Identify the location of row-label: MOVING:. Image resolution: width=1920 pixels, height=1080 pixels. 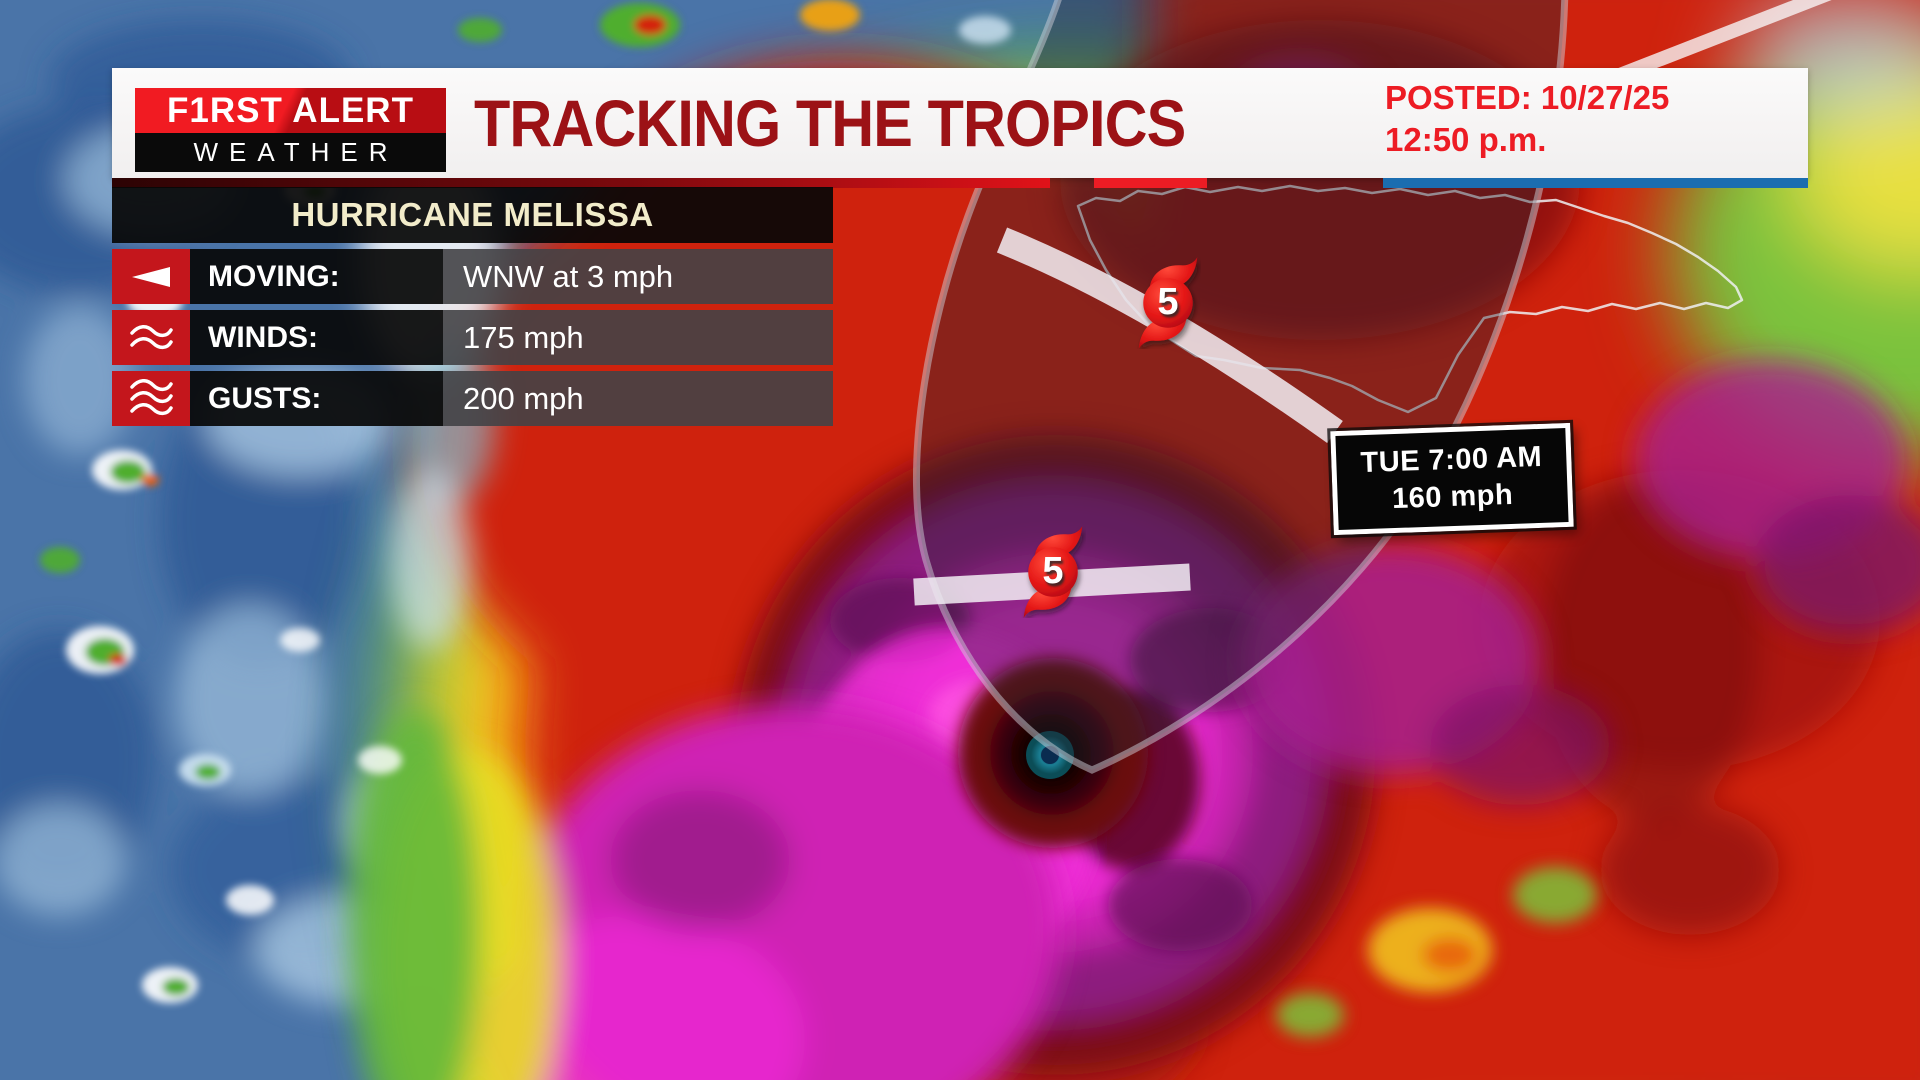
(316, 276).